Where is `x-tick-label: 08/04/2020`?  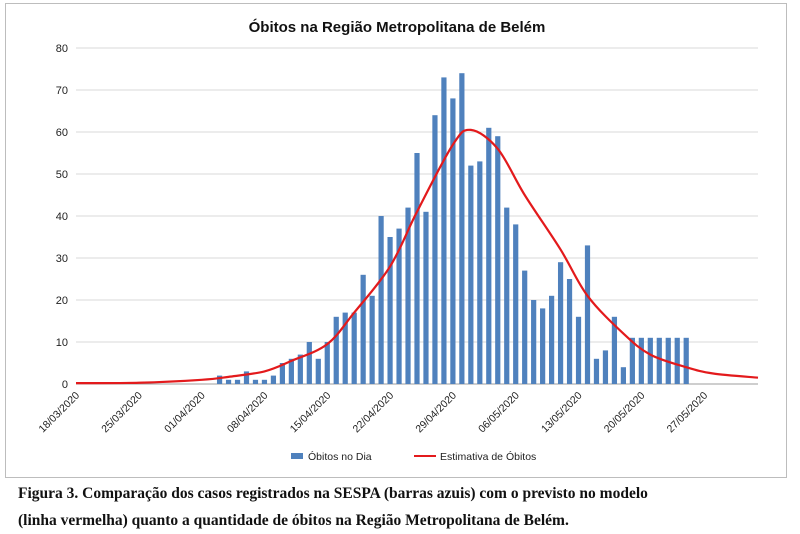
x-tick-label: 08/04/2020 is located at coordinates (248, 413).